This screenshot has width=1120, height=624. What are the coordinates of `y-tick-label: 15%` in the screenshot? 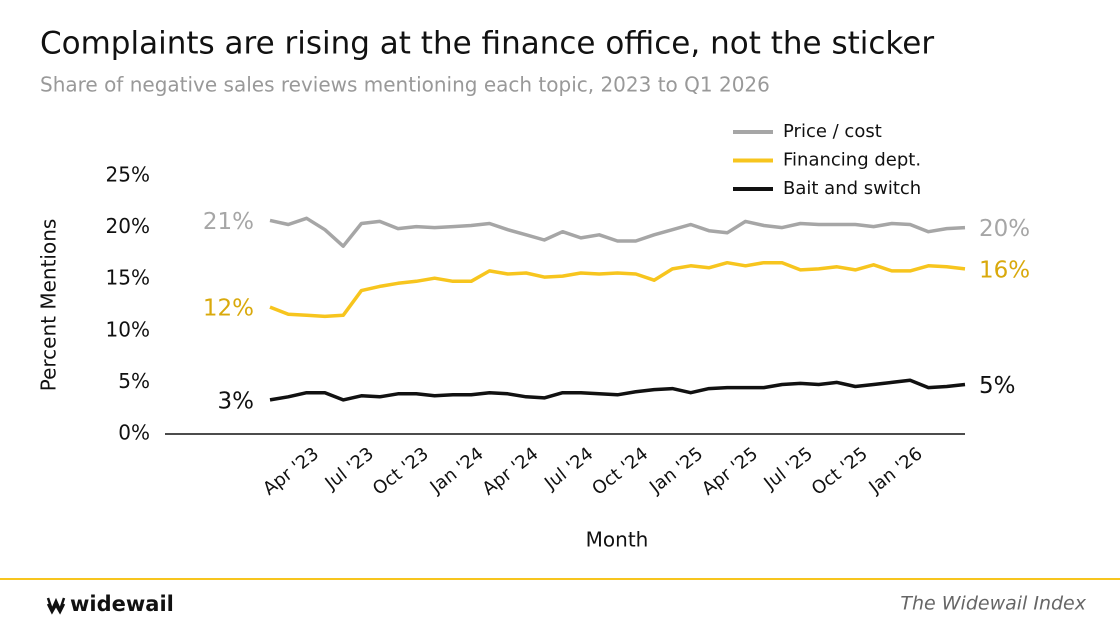 It's located at (128, 278).